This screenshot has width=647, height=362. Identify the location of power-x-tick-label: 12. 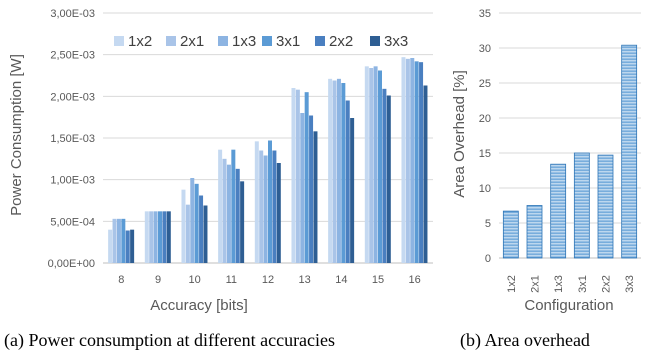
(268, 280).